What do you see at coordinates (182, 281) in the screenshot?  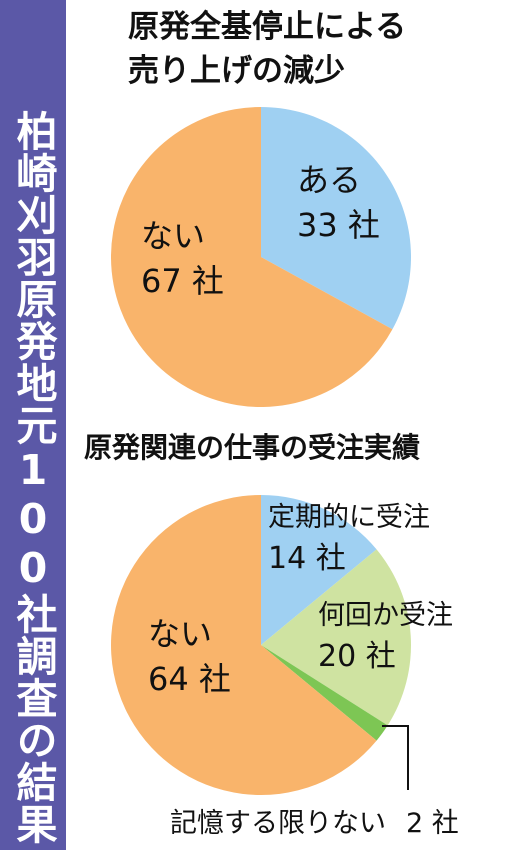 I see `chart1-slice-1-value: 67 社` at bounding box center [182, 281].